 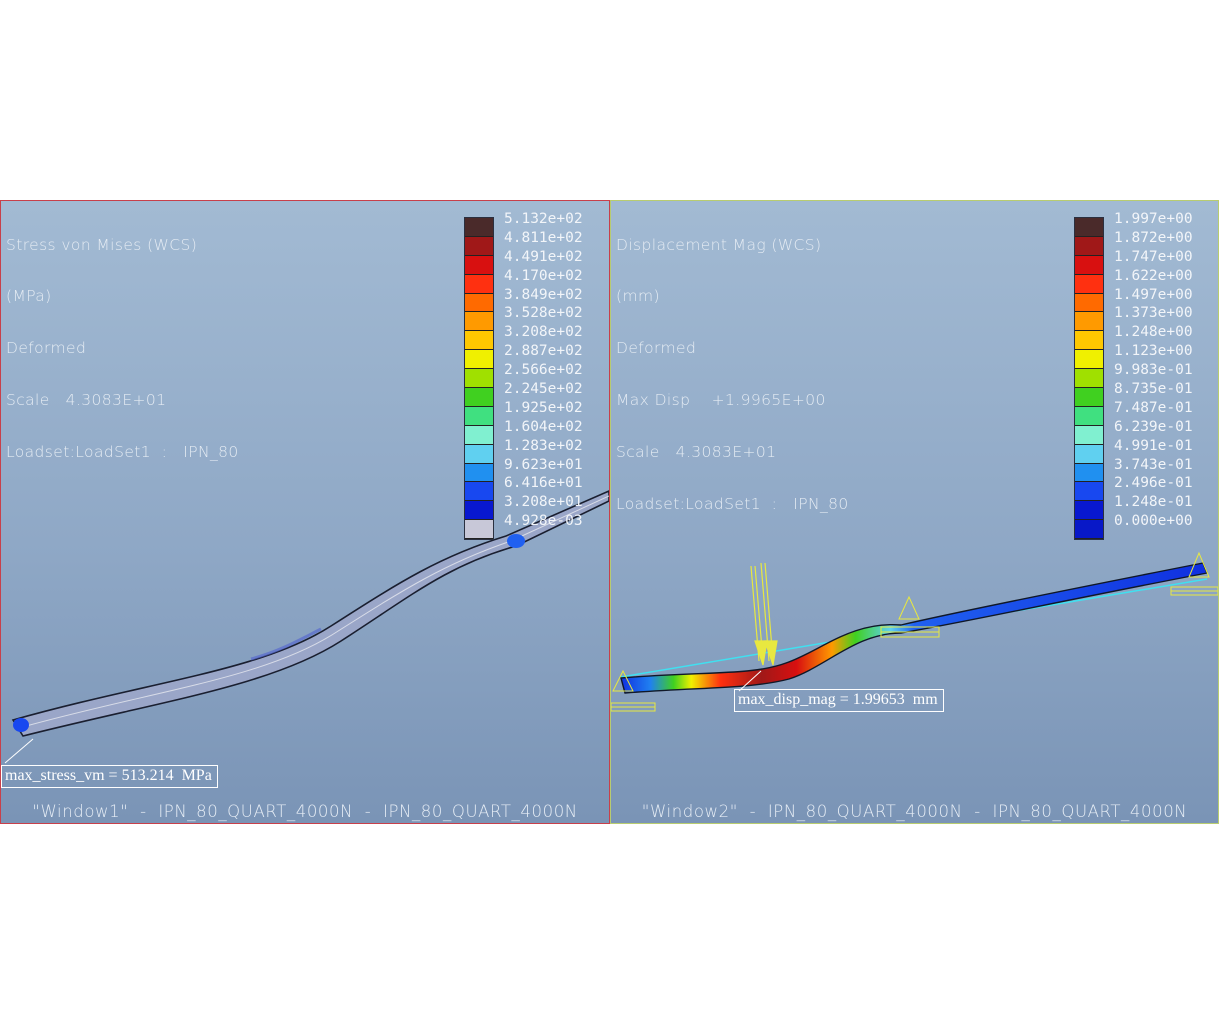 I want to click on legend-value-label: 1.997e+00, so click(x=1153, y=219).